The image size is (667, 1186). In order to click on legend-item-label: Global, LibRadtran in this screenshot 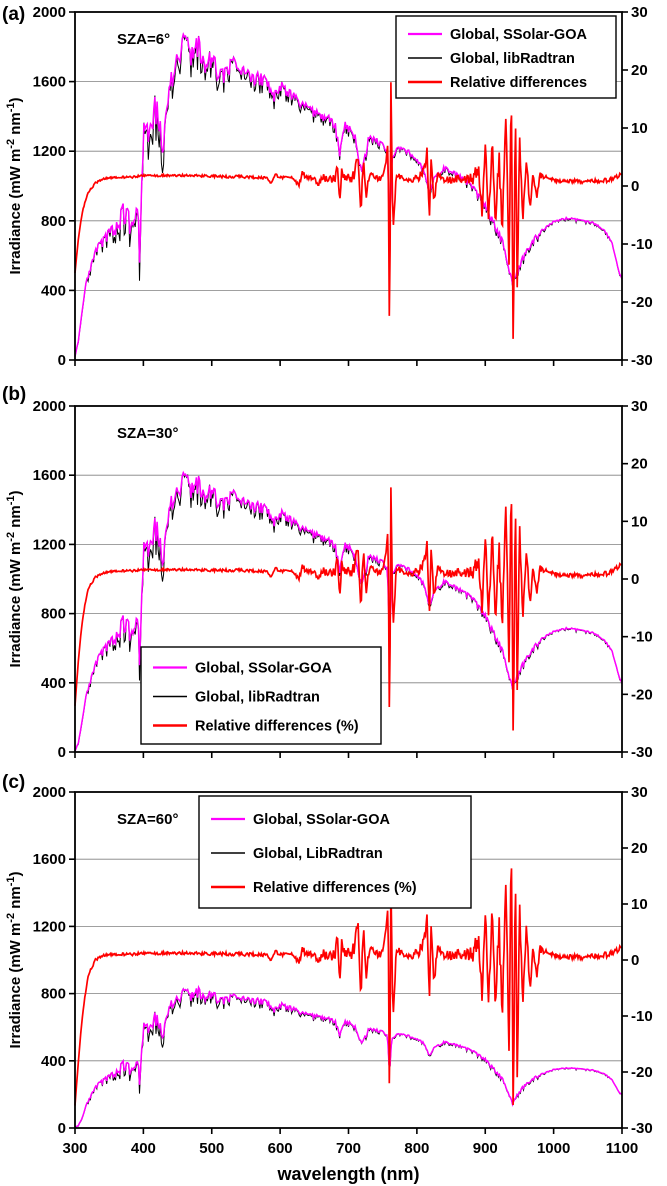, I will do `click(318, 854)`.